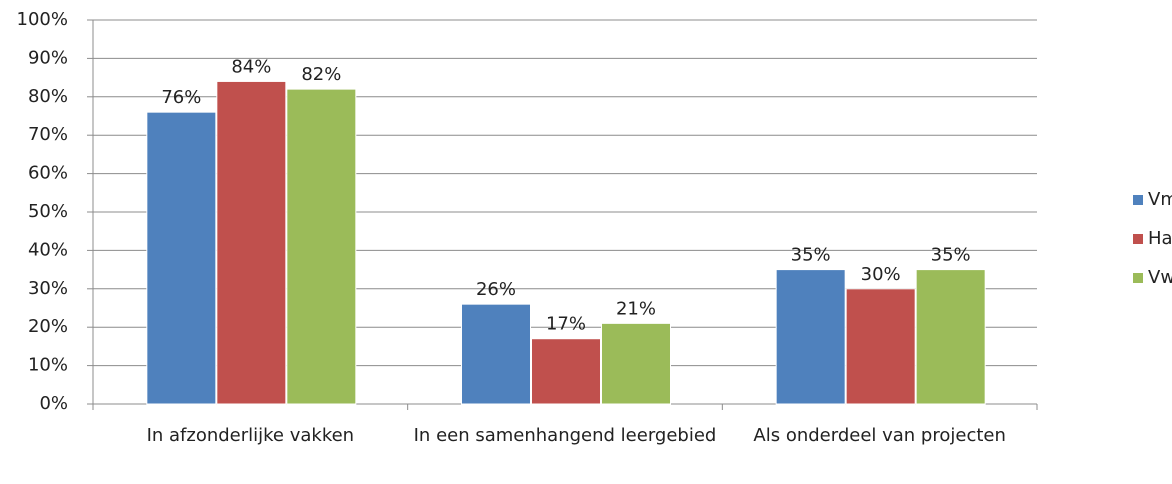 This screenshot has width=1172, height=484. What do you see at coordinates (48, 96) in the screenshot?
I see `y-tick-label: 80%` at bounding box center [48, 96].